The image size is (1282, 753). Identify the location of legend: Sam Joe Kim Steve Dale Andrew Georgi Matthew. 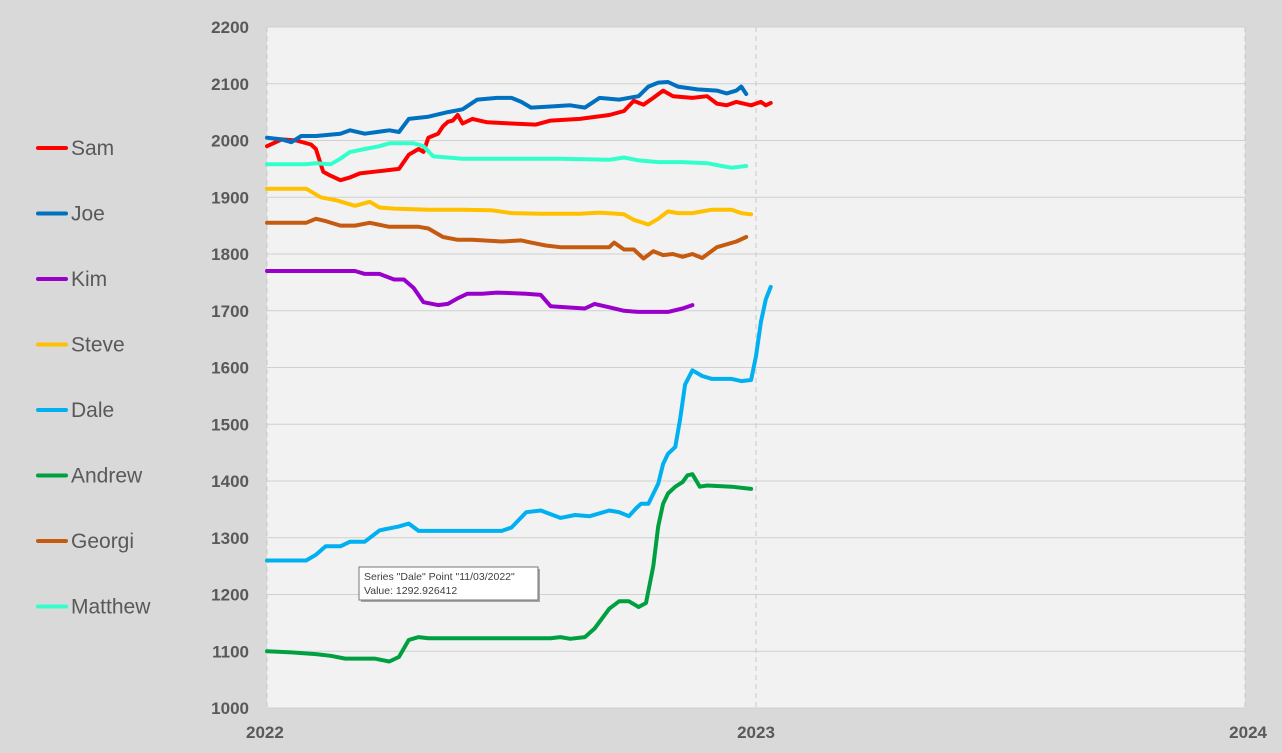
(93, 378).